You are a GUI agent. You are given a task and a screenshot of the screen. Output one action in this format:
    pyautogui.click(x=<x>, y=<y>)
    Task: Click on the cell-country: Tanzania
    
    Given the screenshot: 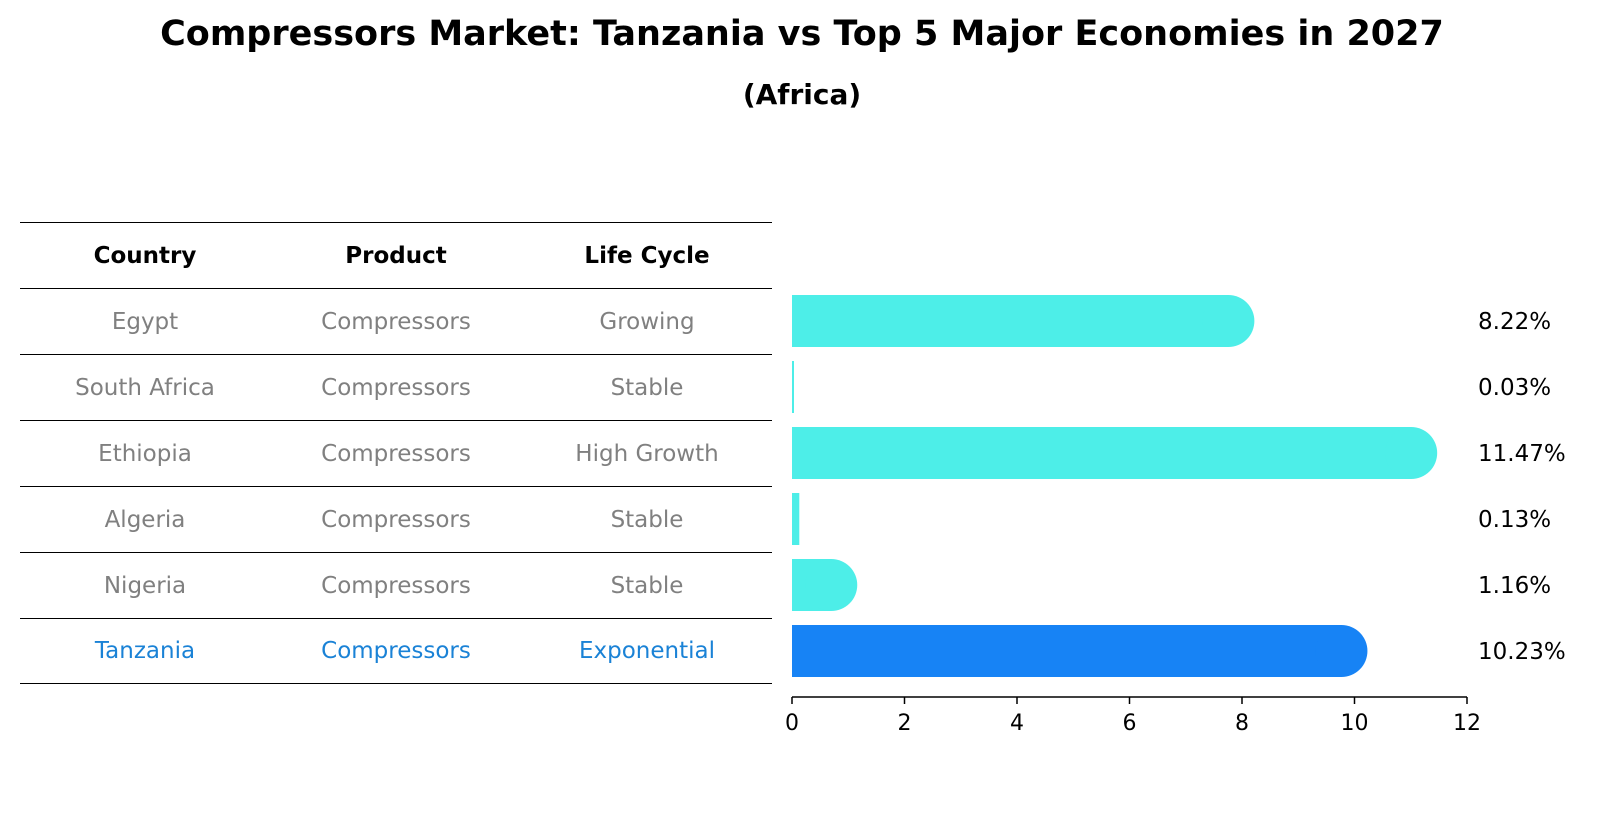 What is the action you would take?
    pyautogui.click(x=145, y=651)
    